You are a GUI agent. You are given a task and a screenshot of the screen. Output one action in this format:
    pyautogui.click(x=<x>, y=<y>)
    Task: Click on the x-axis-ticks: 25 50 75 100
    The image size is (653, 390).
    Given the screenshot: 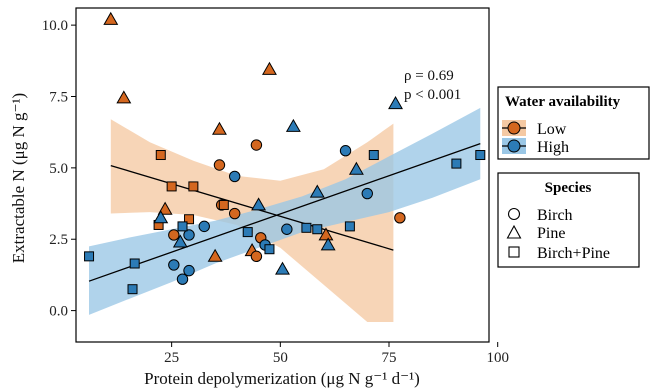 What is the action you would take?
    pyautogui.click(x=336, y=354)
    